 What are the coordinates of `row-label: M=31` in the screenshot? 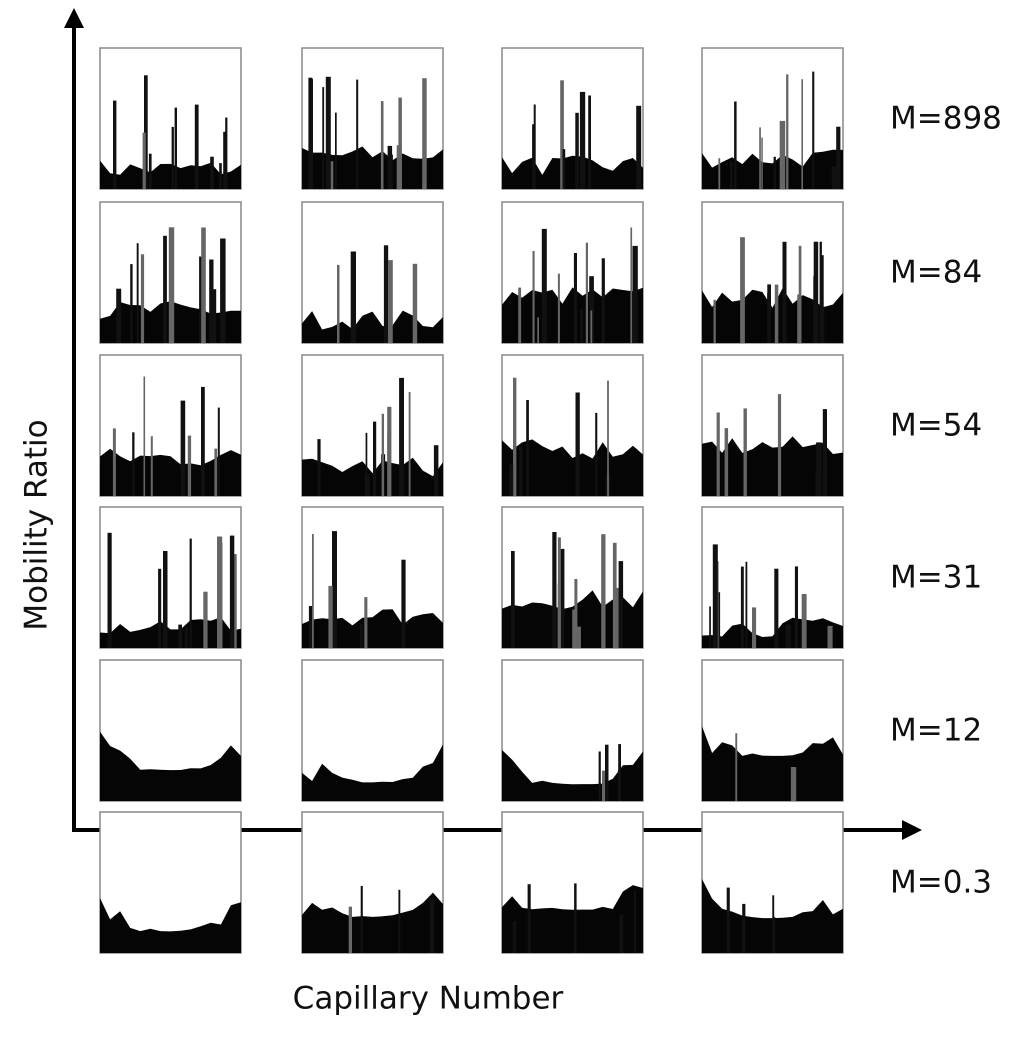 It's located at (936, 578).